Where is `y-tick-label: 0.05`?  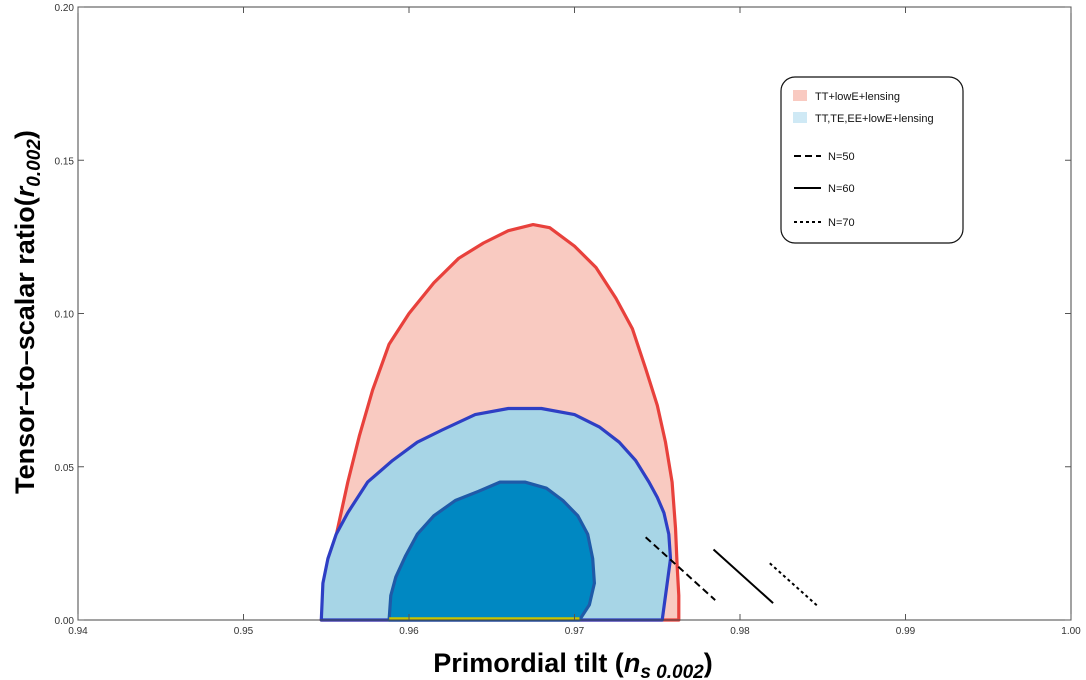 y-tick-label: 0.05 is located at coordinates (65, 468).